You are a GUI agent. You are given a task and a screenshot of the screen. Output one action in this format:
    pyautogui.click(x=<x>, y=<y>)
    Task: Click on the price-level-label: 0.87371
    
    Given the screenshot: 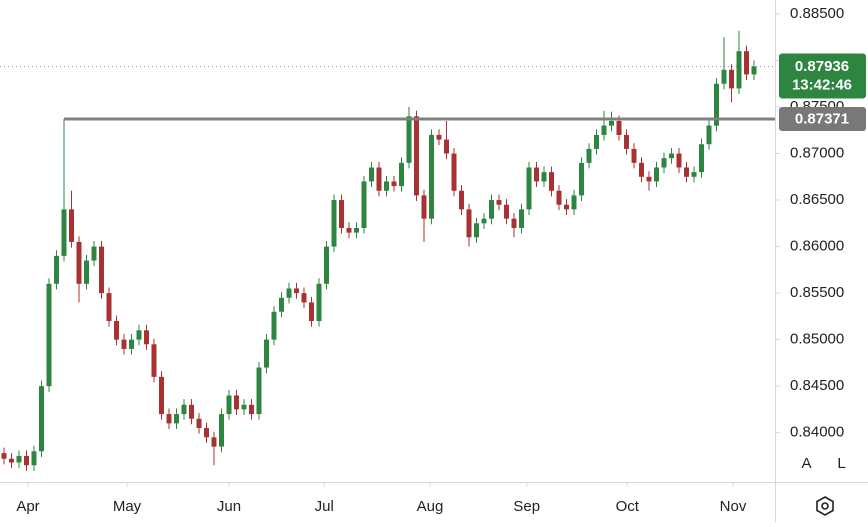 What is the action you would take?
    pyautogui.click(x=822, y=118)
    